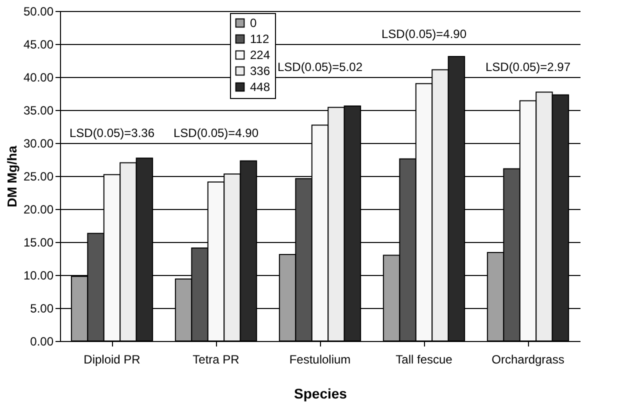 This screenshot has width=621, height=403. What do you see at coordinates (38, 243) in the screenshot?
I see `y-tick-label: 15.00` at bounding box center [38, 243].